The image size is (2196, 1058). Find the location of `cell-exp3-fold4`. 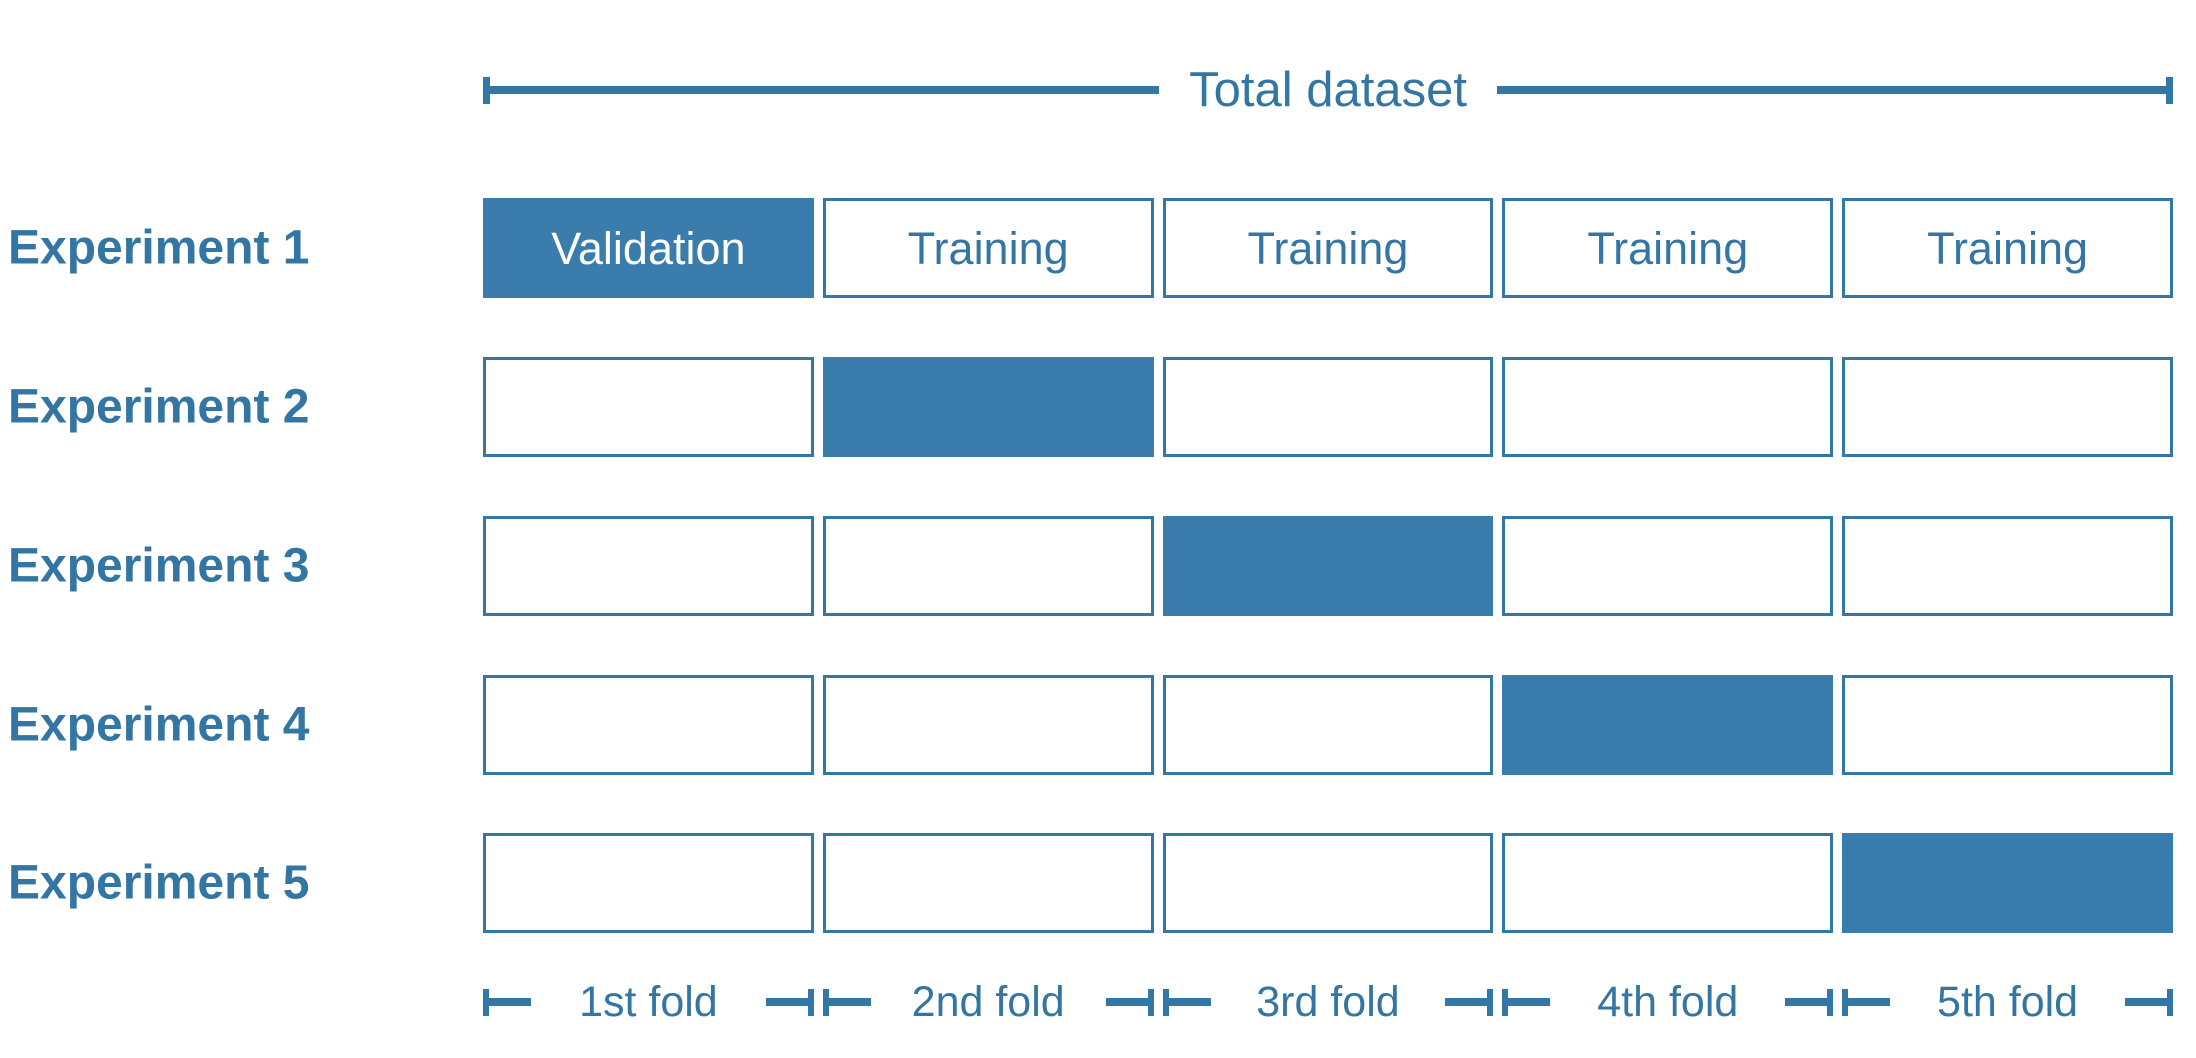

cell-exp3-fold4 is located at coordinates (1668, 566).